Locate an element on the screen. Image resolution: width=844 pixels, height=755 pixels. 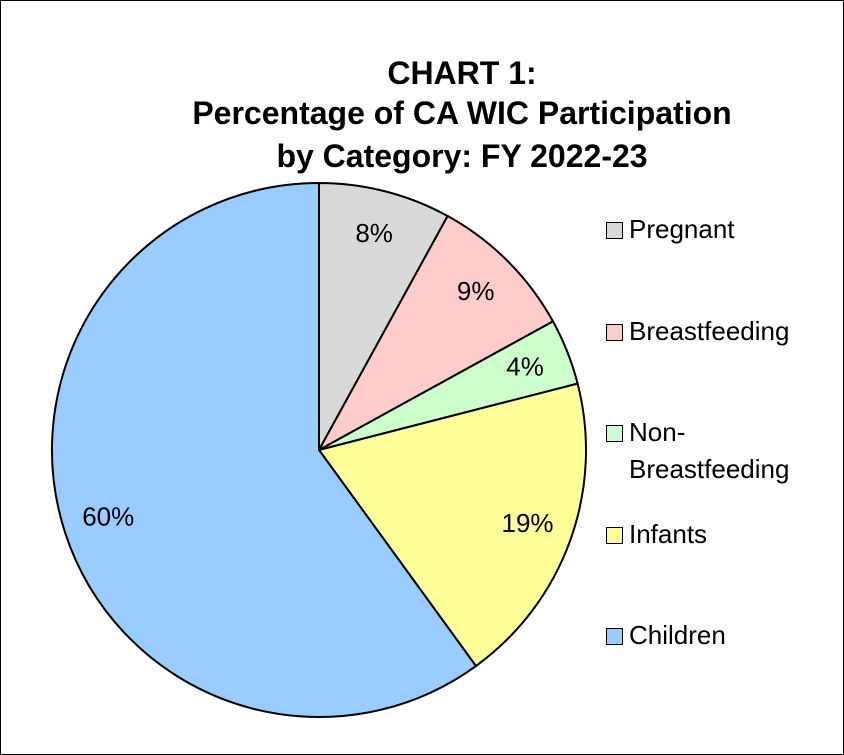
chart-title: CHART 1: is located at coordinates (461, 73).